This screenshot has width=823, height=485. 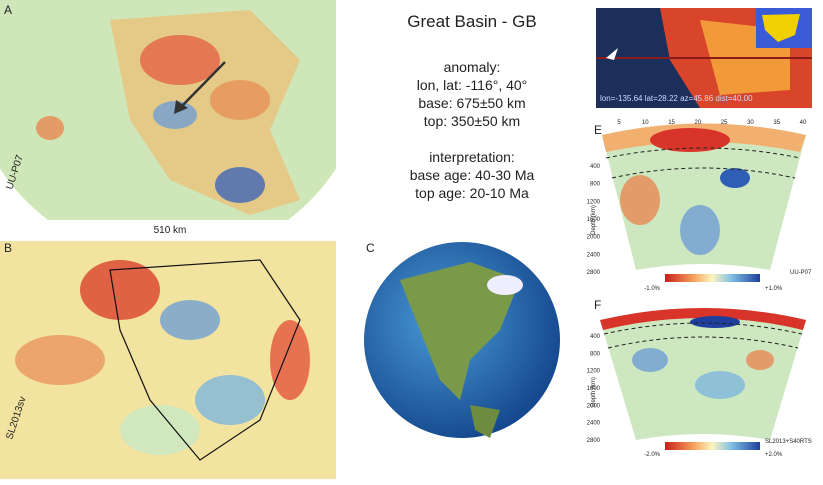 I want to click on anomaly-heading: anomaly:, so click(x=472, y=67).